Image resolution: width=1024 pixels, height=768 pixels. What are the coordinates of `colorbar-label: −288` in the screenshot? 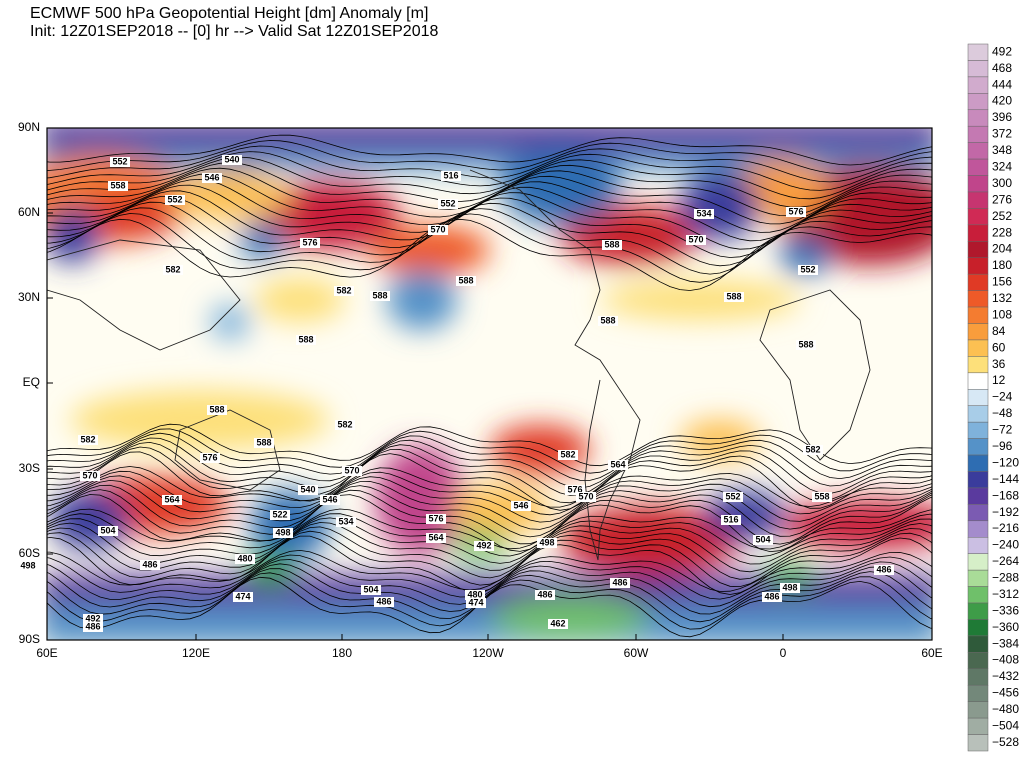 It's located at (1005, 578).